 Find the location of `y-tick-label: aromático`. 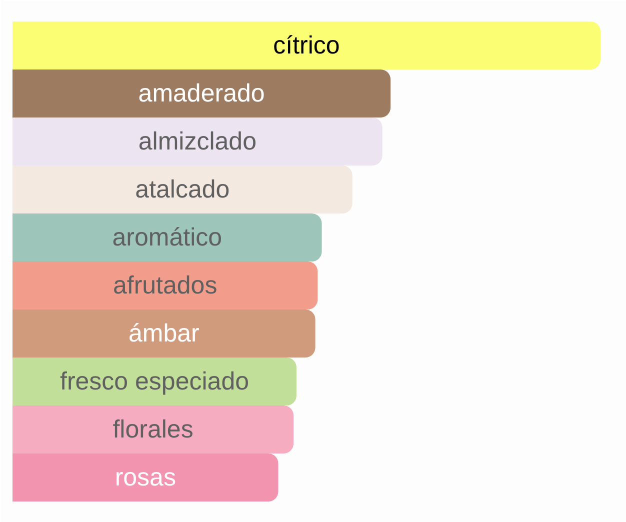

y-tick-label: aromático is located at coordinates (167, 238).